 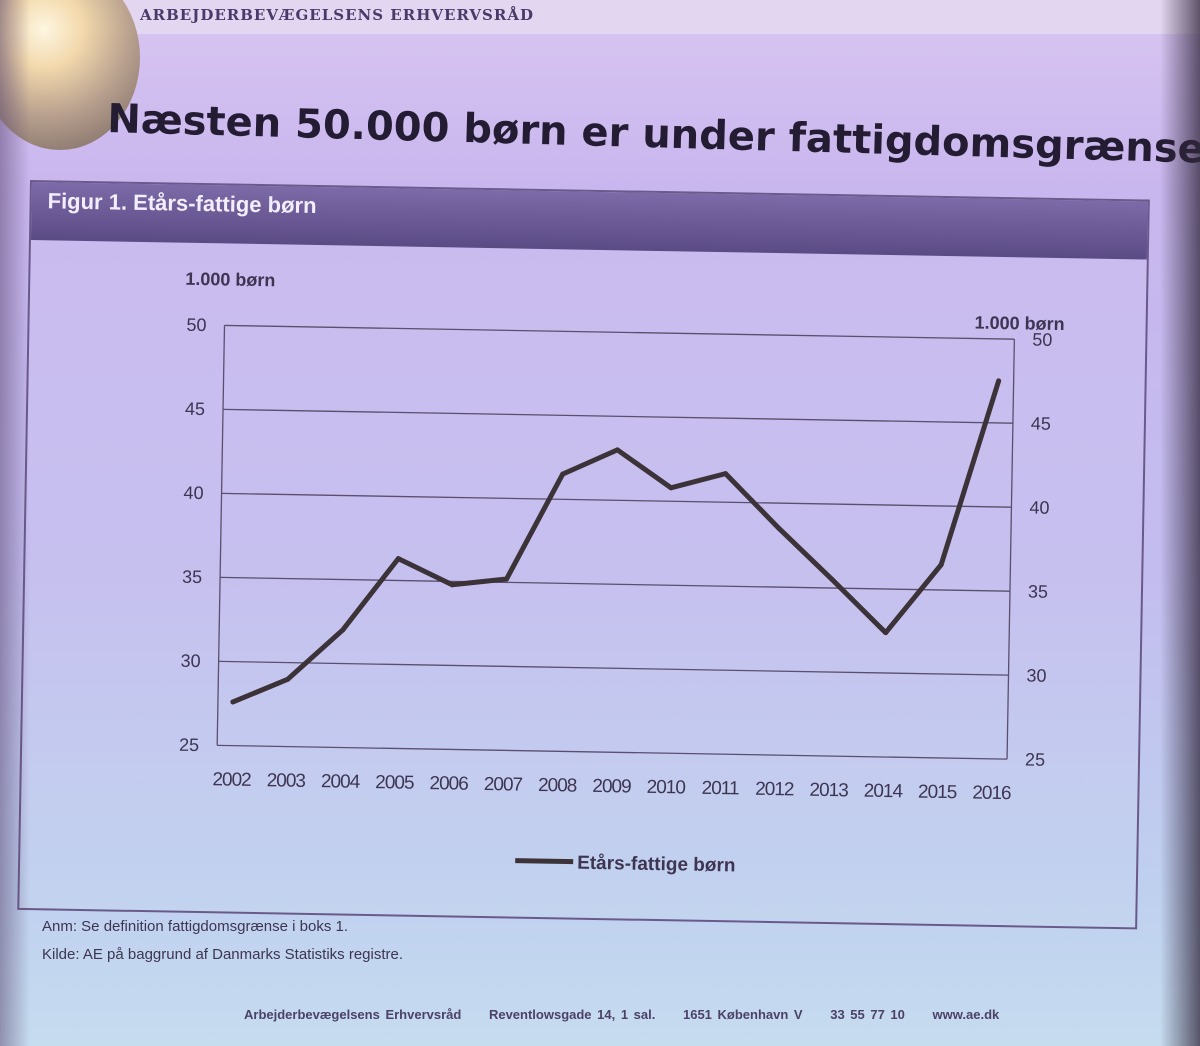 What do you see at coordinates (192, 577) in the screenshot?
I see `y-tick-label-left: 35` at bounding box center [192, 577].